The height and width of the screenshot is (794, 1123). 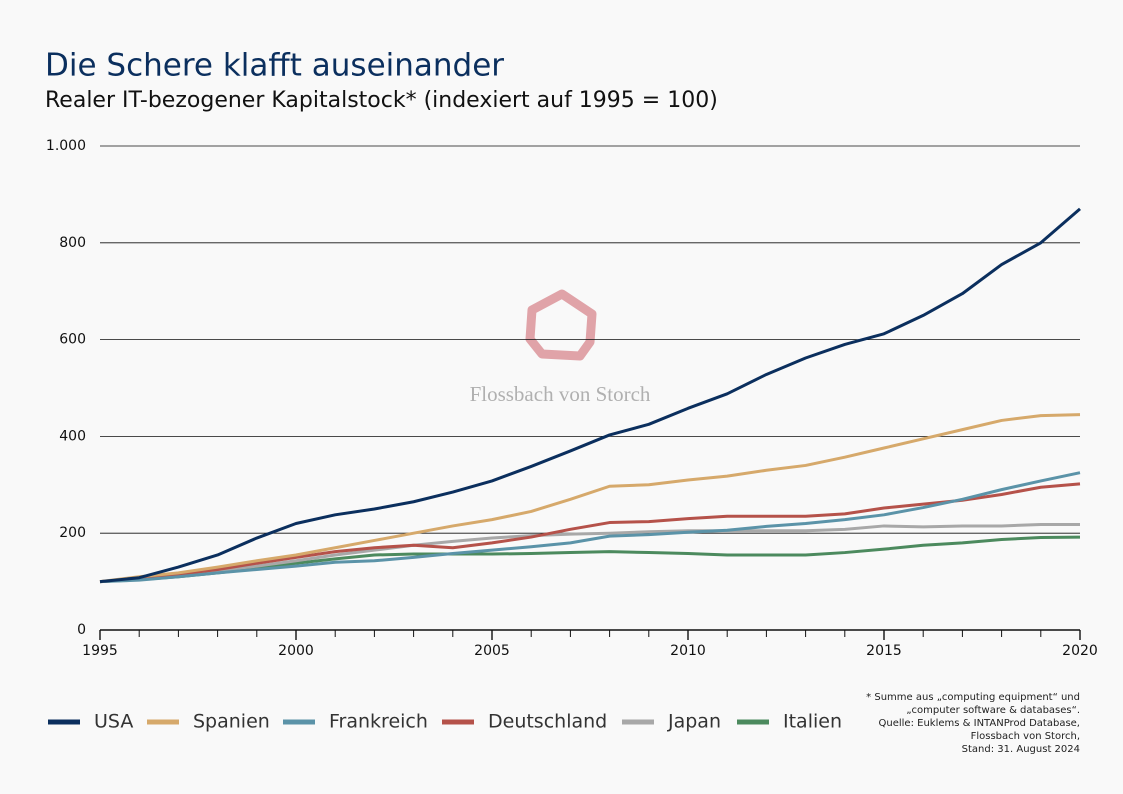 What do you see at coordinates (1080, 651) in the screenshot?
I see `x-tick-label: 2020` at bounding box center [1080, 651].